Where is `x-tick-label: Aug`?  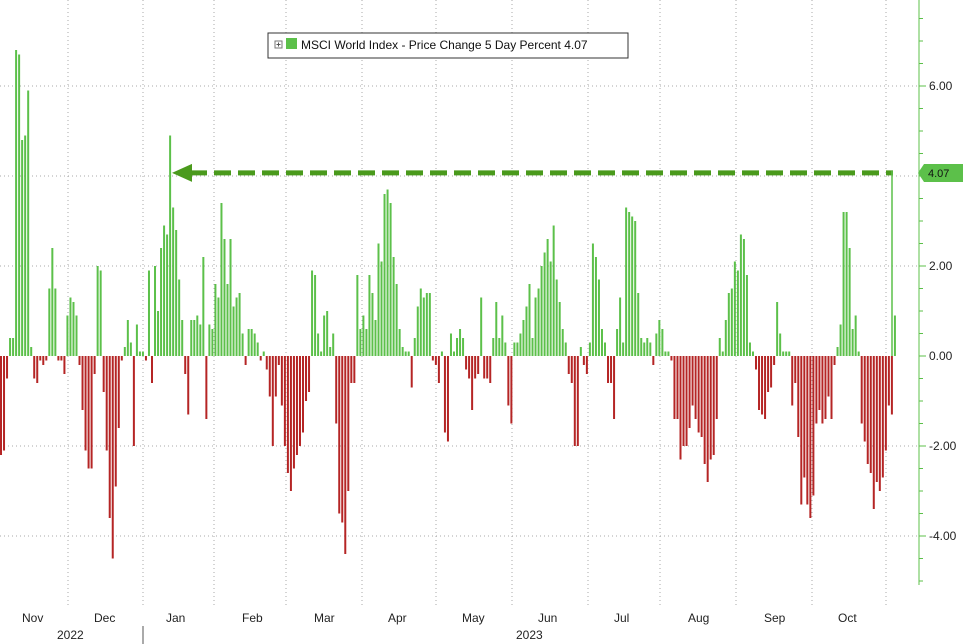 x-tick-label: Aug is located at coordinates (698, 618).